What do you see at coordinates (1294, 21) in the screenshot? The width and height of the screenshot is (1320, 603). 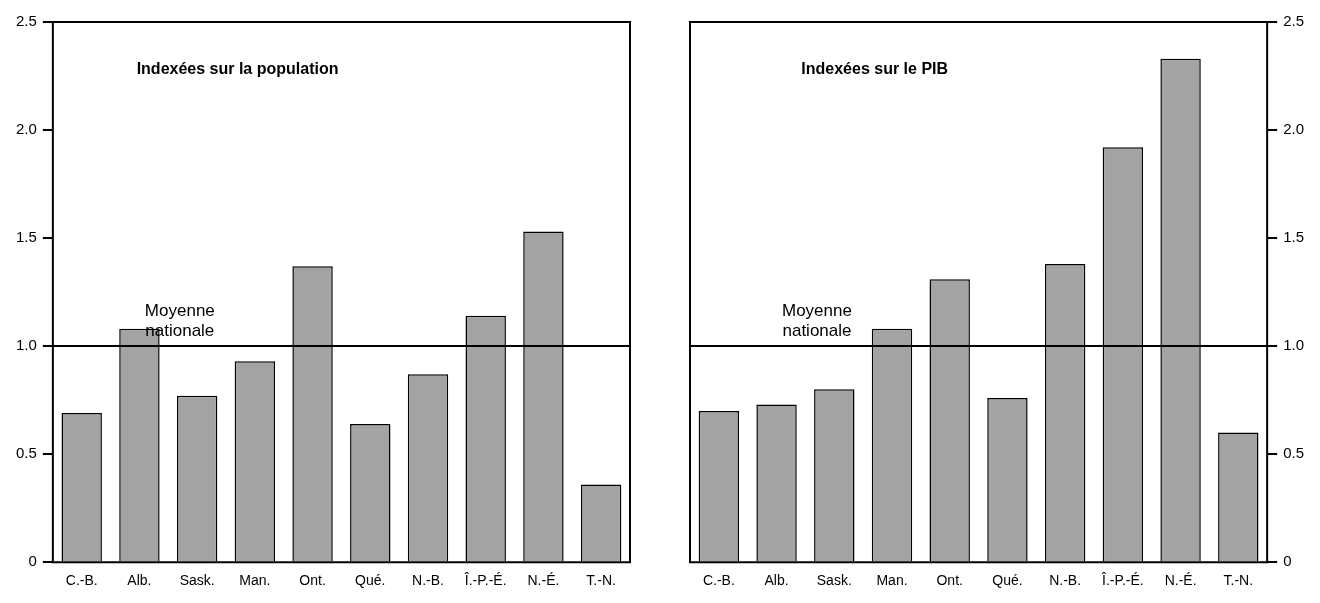 I see `y2-tick-label: 2.5` at bounding box center [1294, 21].